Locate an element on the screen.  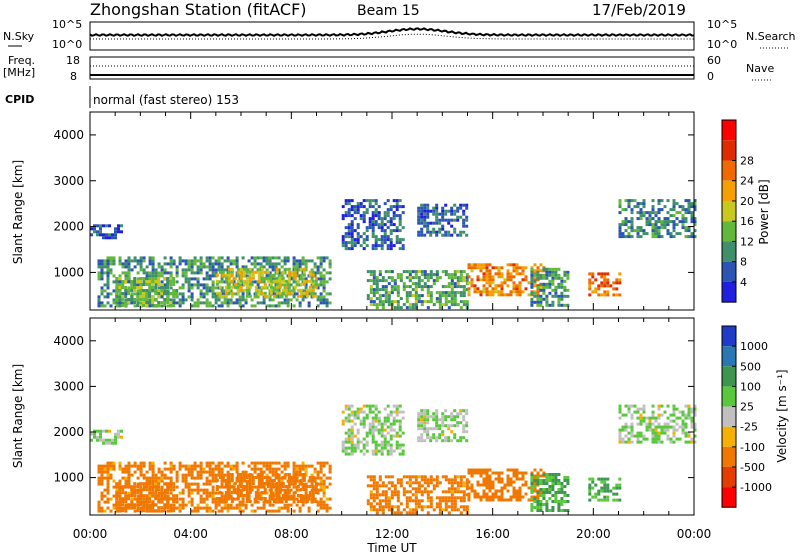
time-tick-label: 20:00 is located at coordinates (593, 534).